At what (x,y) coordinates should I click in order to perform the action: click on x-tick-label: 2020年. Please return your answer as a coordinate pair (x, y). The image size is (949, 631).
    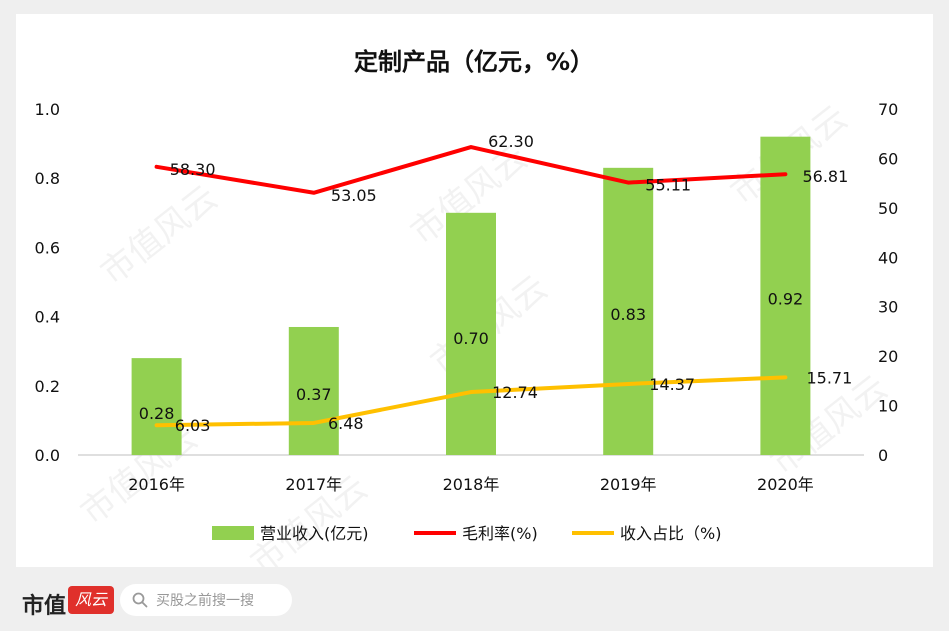
    Looking at the image, I should click on (785, 484).